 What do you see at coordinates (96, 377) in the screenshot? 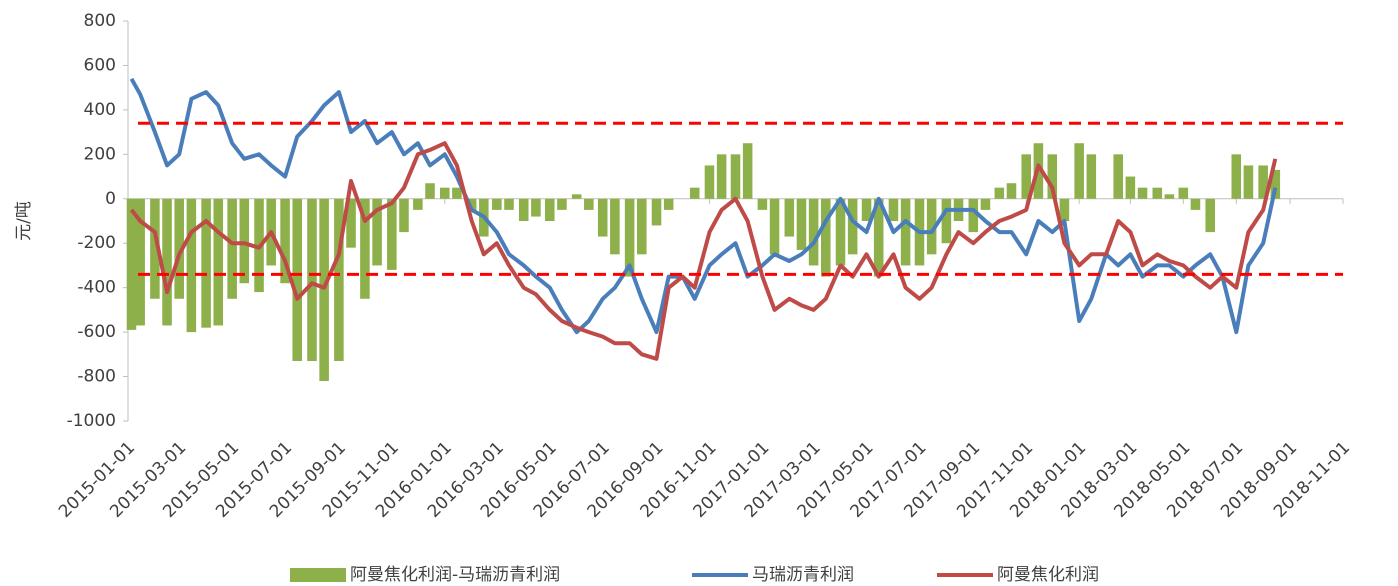
I see `y-tick-label: -800` at bounding box center [96, 377].